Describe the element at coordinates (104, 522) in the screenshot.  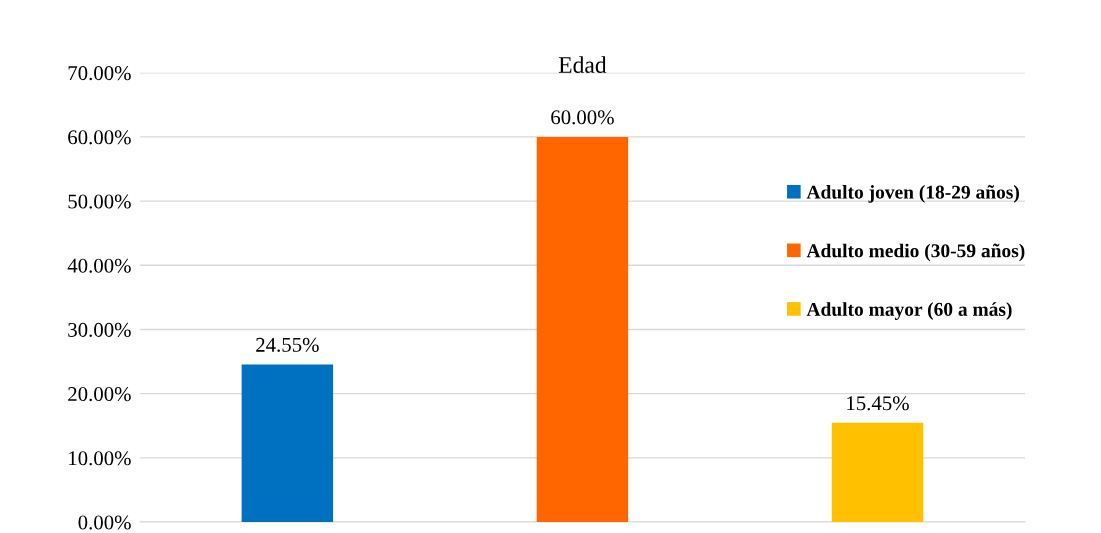
I see `y-tick-label: 0.00%` at that location.